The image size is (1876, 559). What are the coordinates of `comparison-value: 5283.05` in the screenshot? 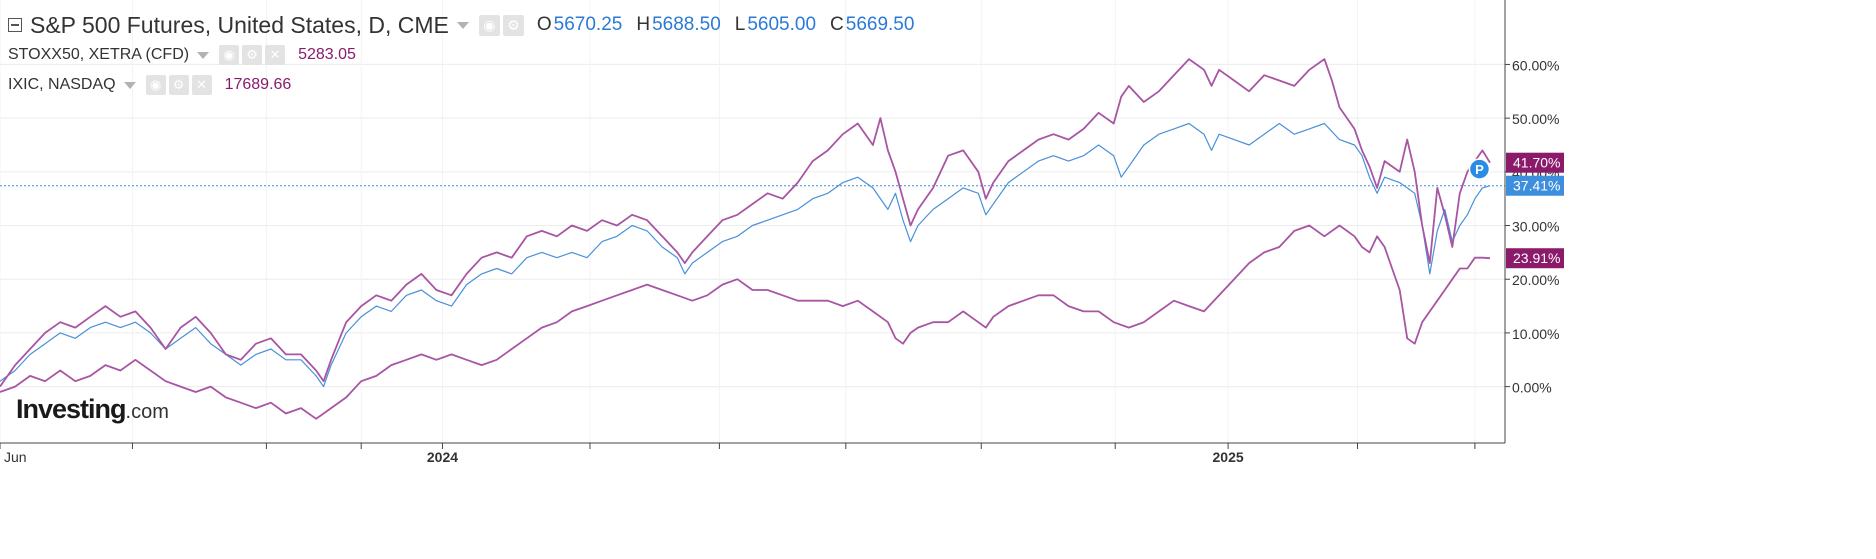 It's located at (327, 54).